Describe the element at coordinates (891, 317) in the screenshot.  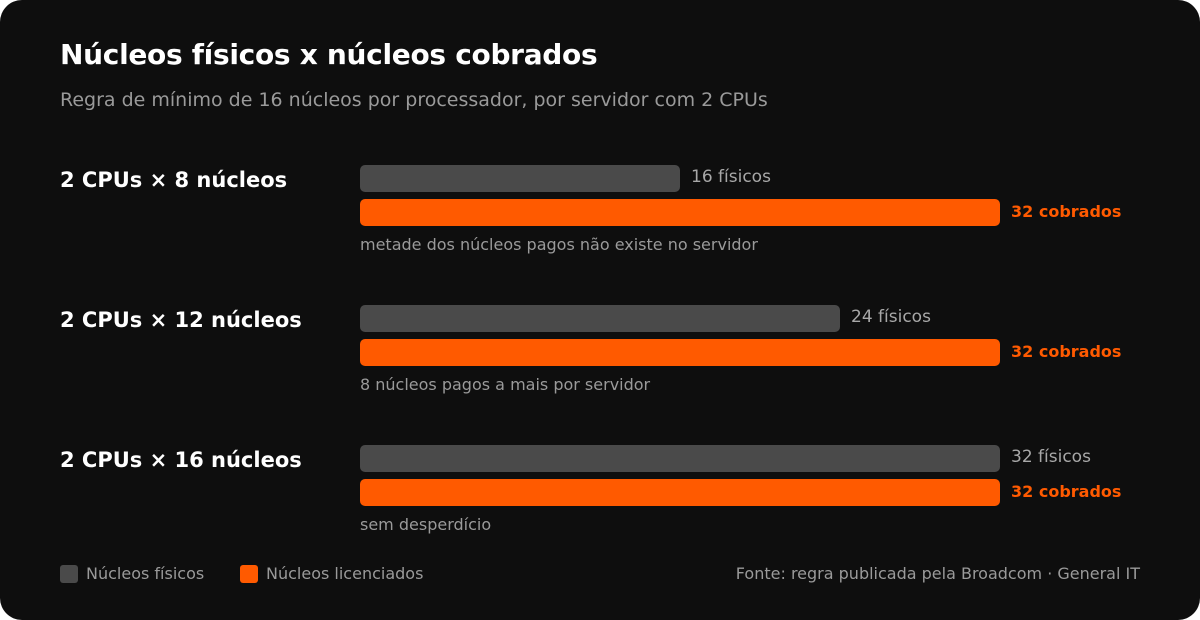
I see `value-label-physical: 24 físicos` at that location.